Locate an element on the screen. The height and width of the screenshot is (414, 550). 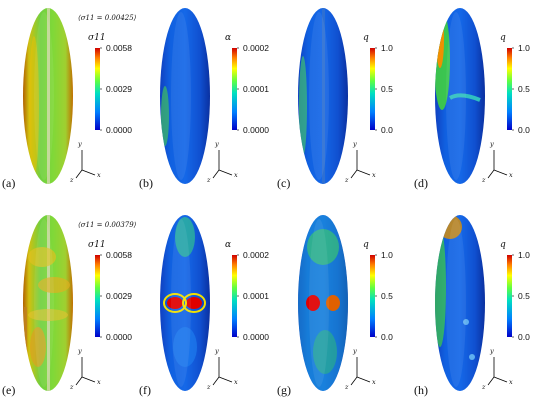
panel-d: (d) q 1.0 0.5 0.0 y x z is located at coordinates (480, 103).